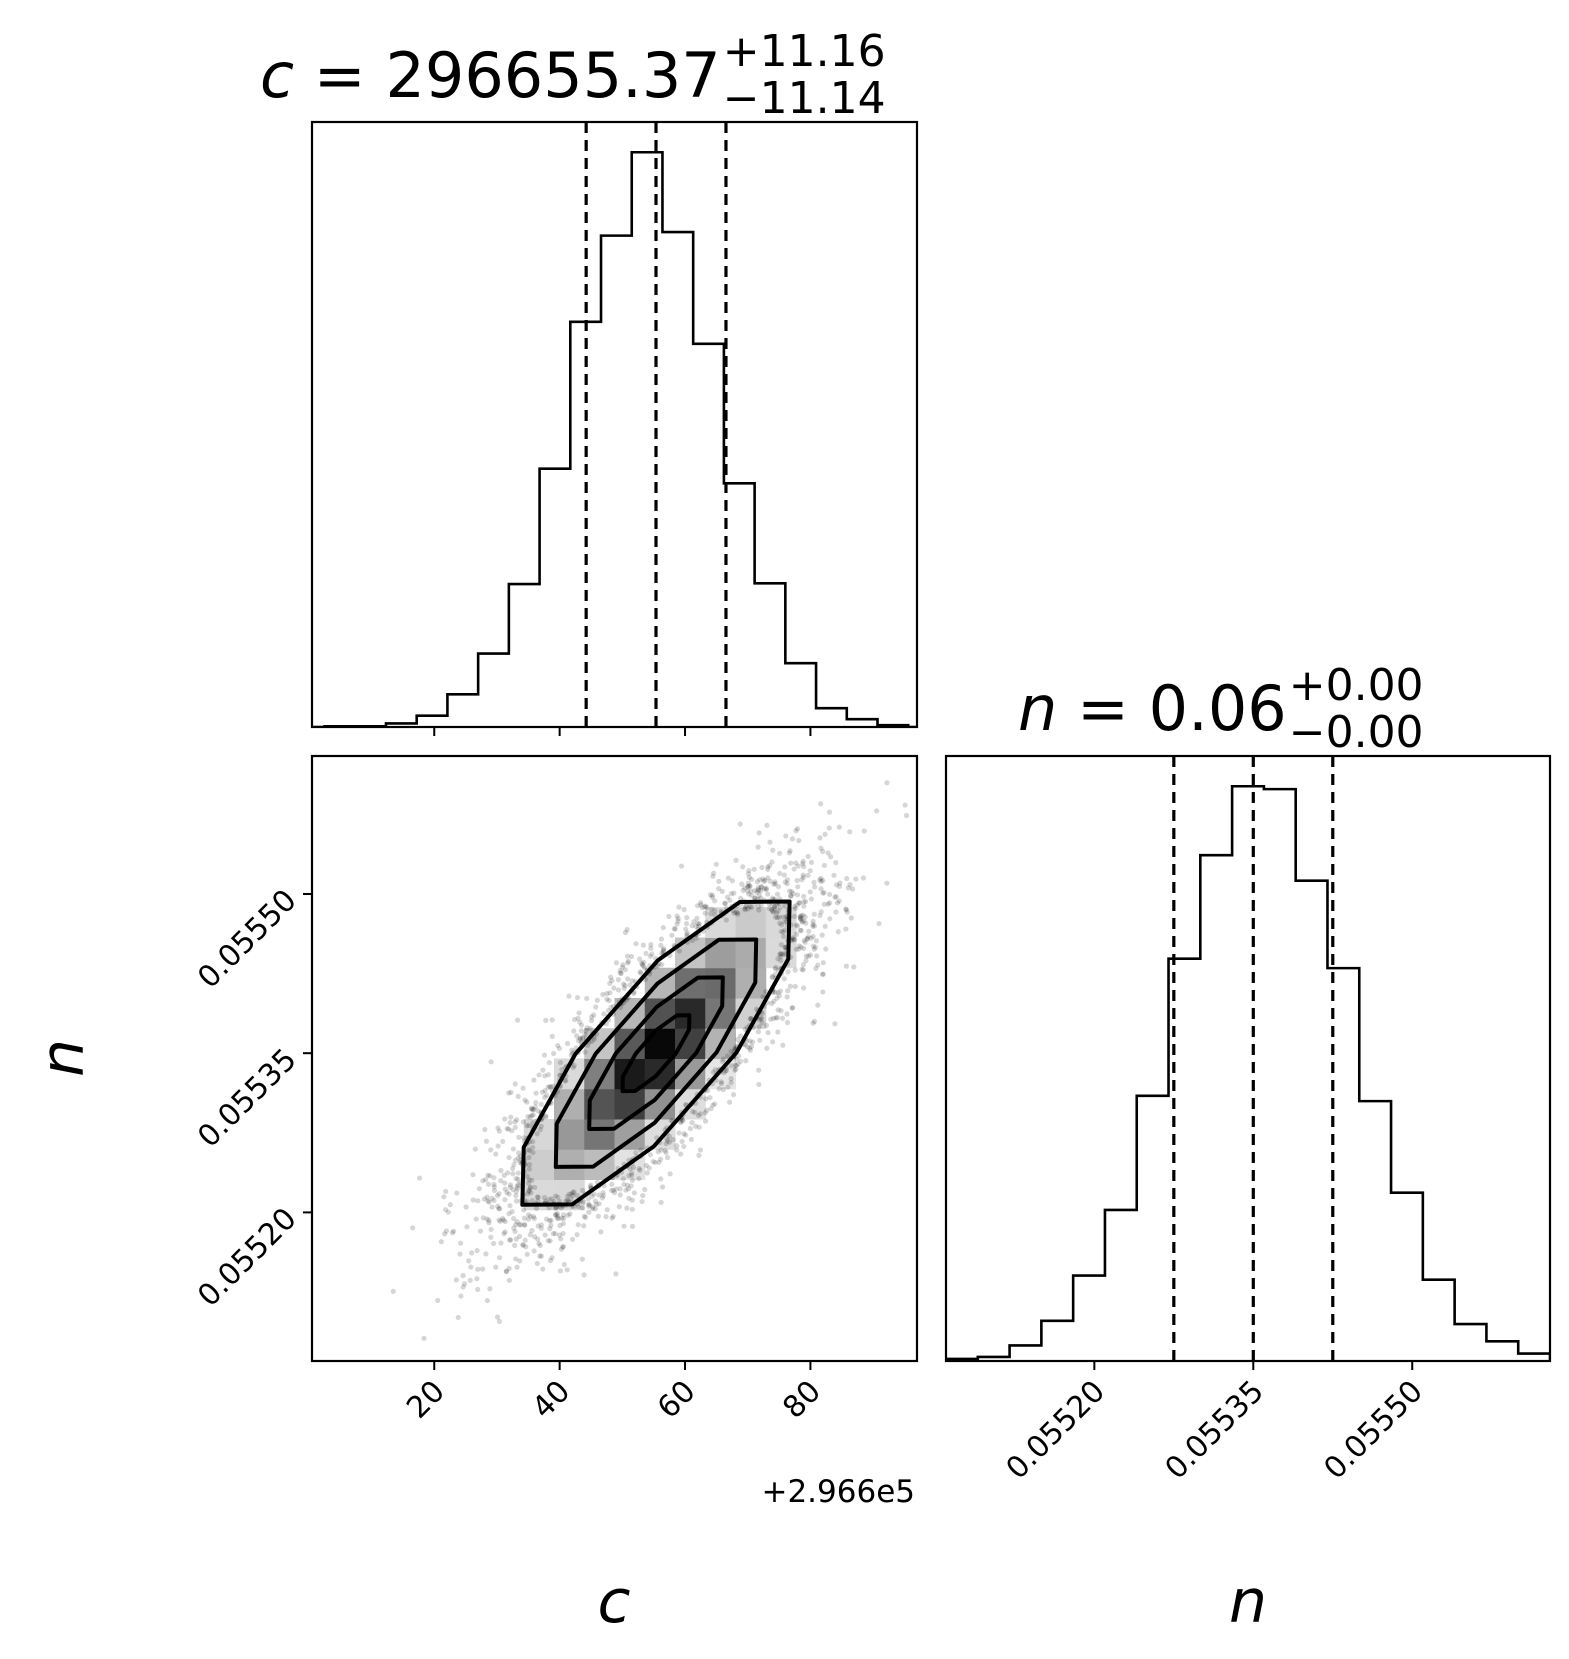 The width and height of the screenshot is (1569, 1659). I want to click on joint-x-tick-label: 40, so click(552, 1400).